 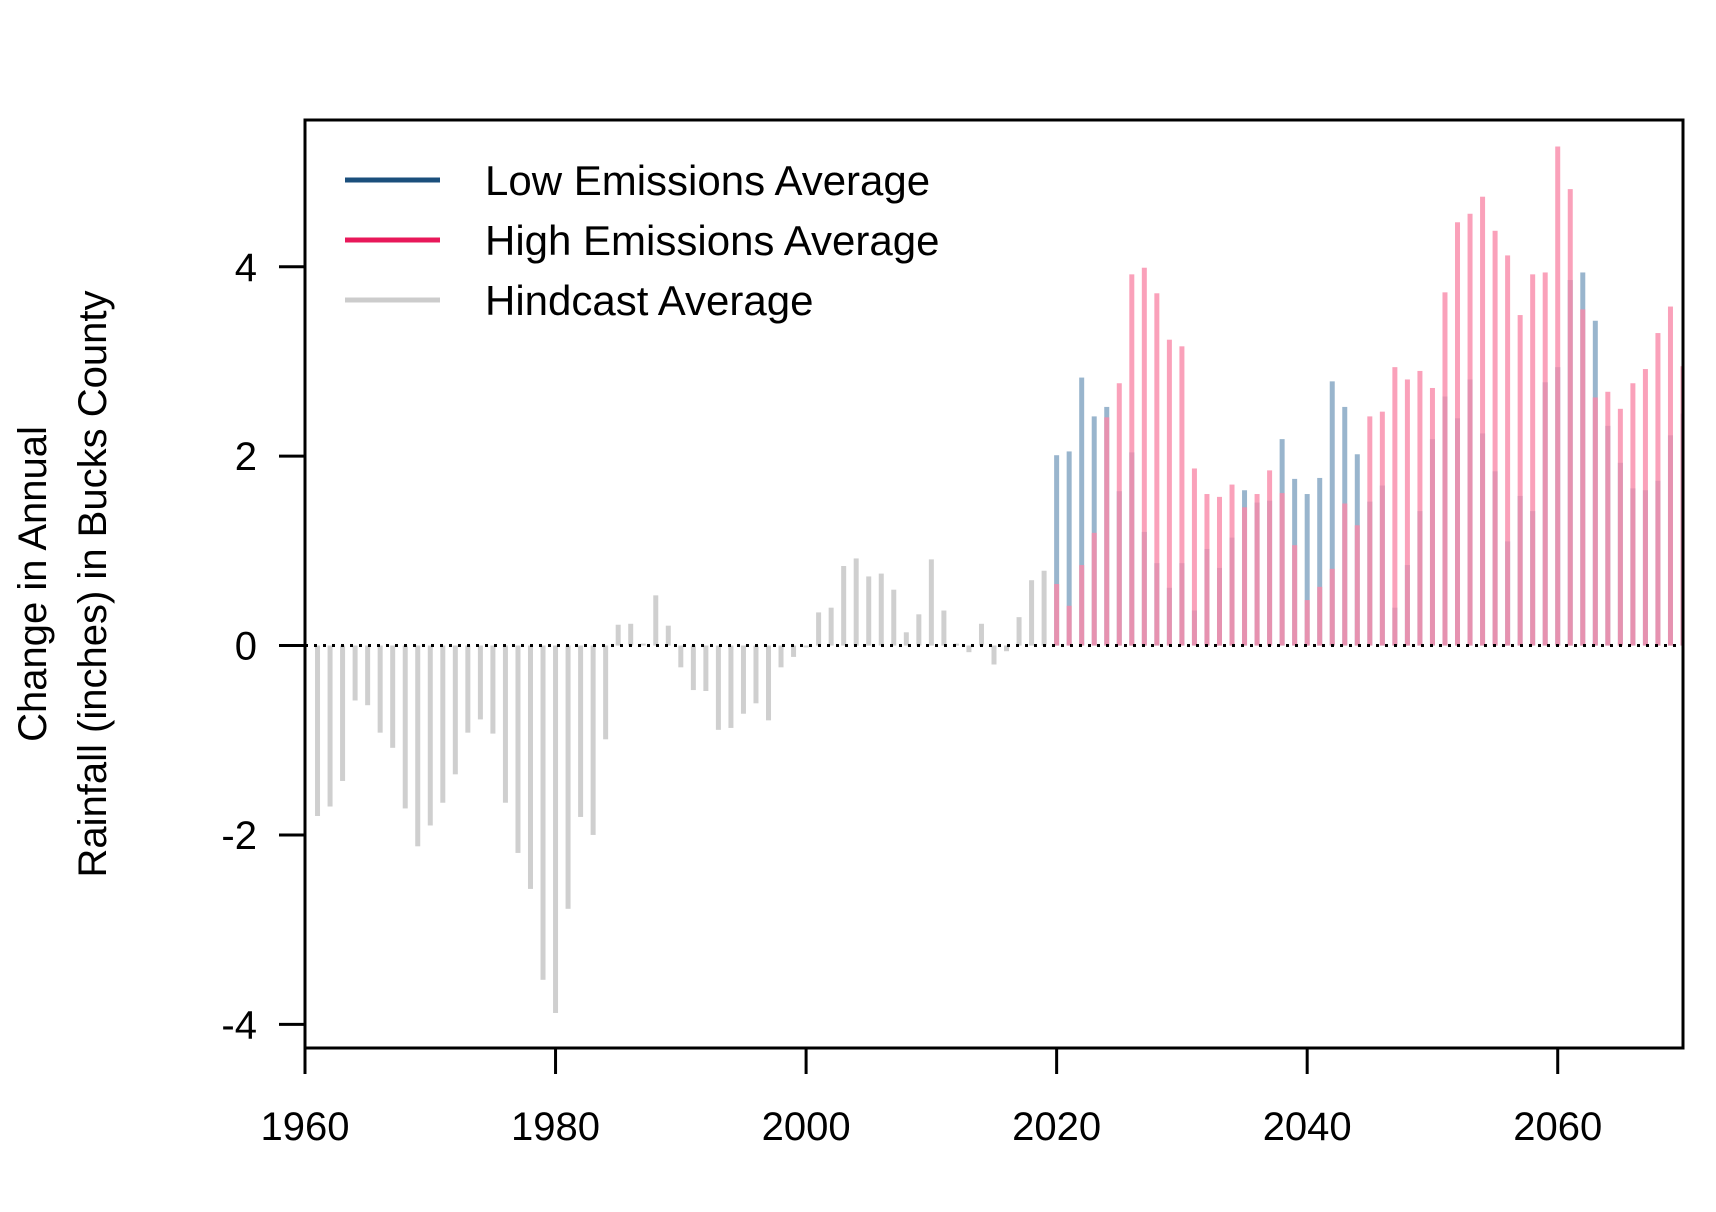 I want to click on bar-hindcast-average-1988, so click(x=656, y=620).